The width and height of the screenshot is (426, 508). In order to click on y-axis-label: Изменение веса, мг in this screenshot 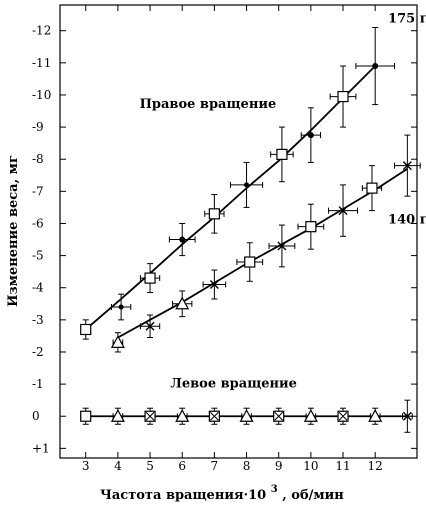, I will do `click(13, 231)`.